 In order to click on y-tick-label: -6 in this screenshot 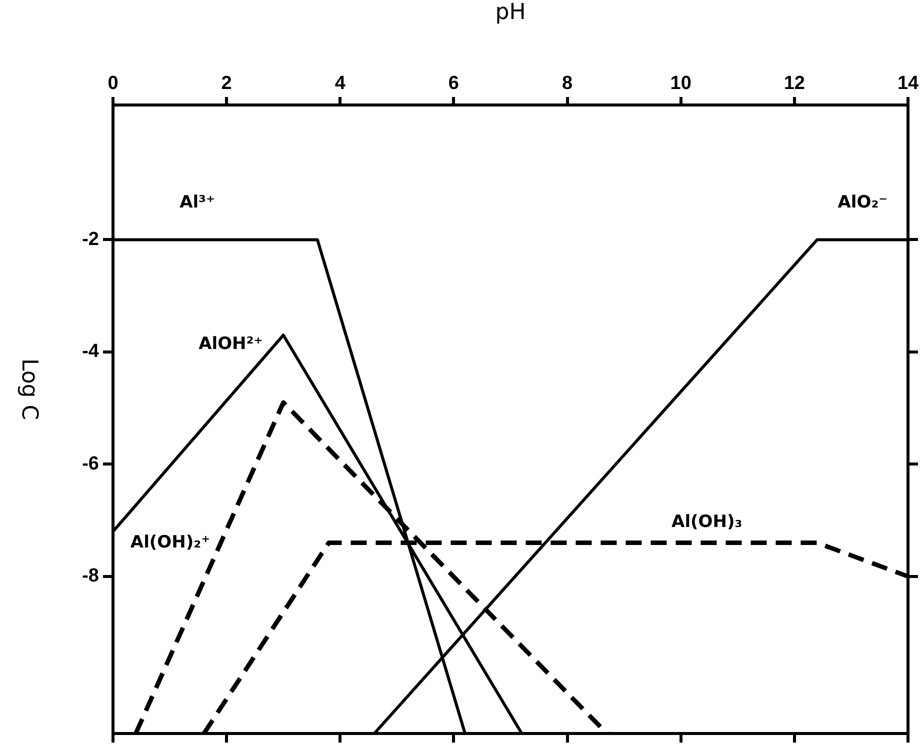, I will do `click(90, 463)`.